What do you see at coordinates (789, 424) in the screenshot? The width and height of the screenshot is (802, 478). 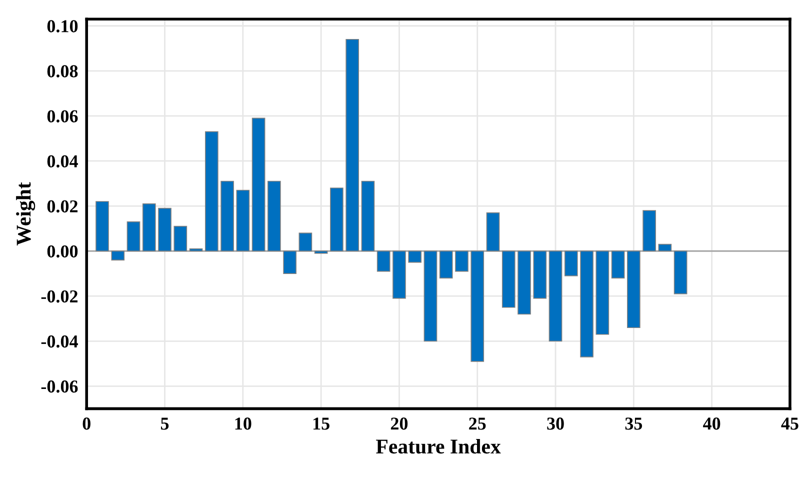 I see `x-tick-label: 45` at bounding box center [789, 424].